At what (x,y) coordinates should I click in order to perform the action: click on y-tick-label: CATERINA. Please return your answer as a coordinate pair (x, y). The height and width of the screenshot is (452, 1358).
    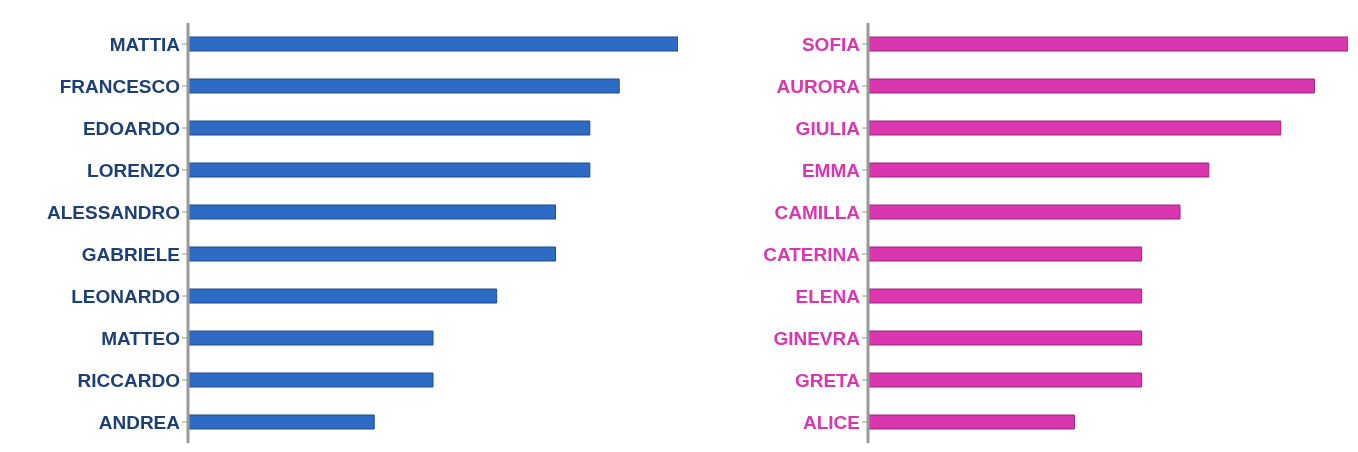
    Looking at the image, I should click on (812, 254).